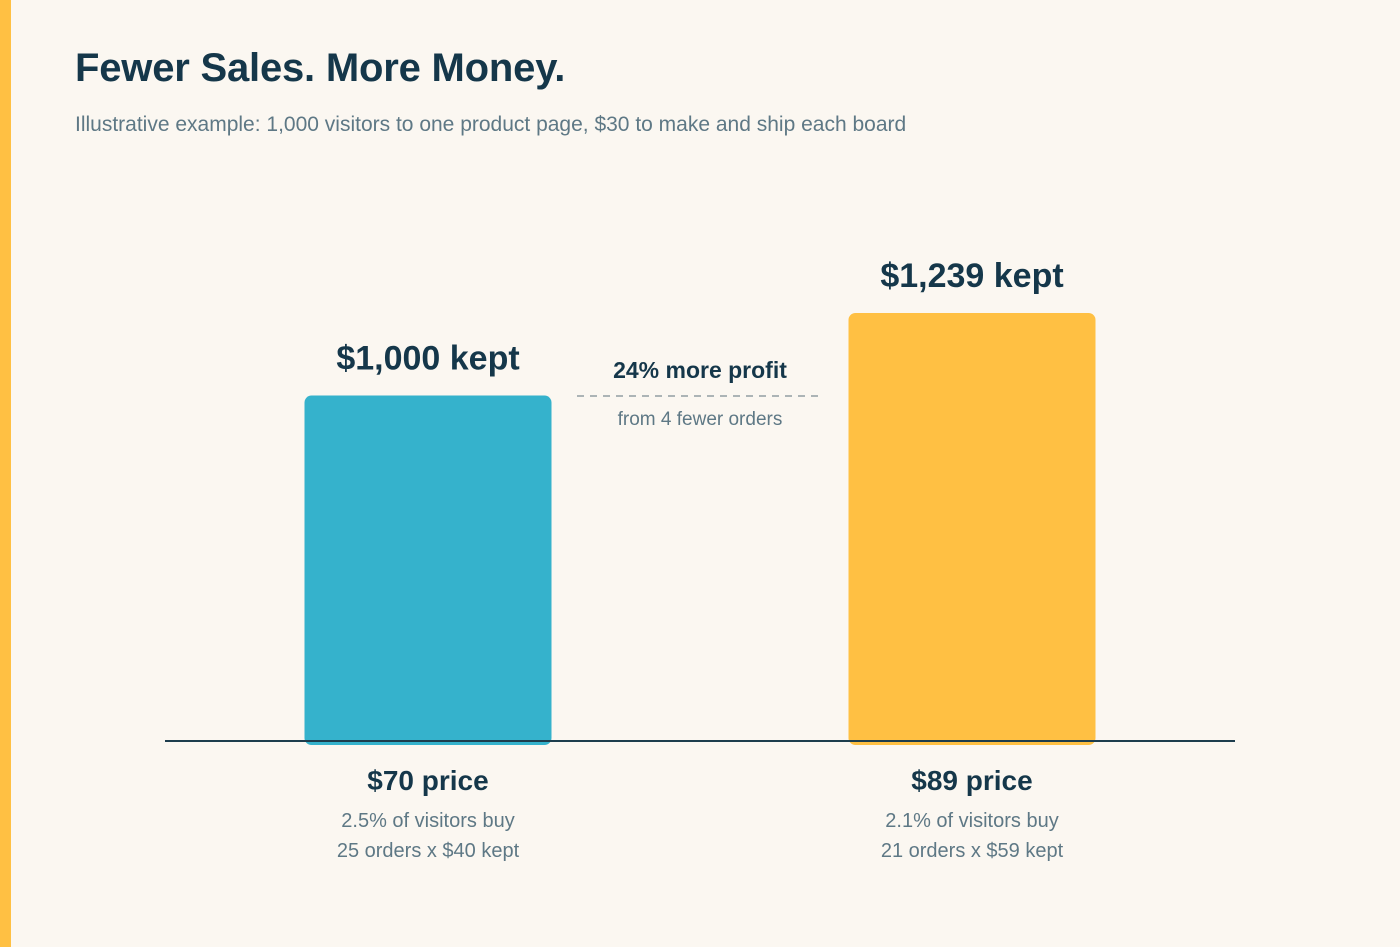 This screenshot has height=947, width=1400. I want to click on value-label-1: $1,000 kept, so click(427, 359).